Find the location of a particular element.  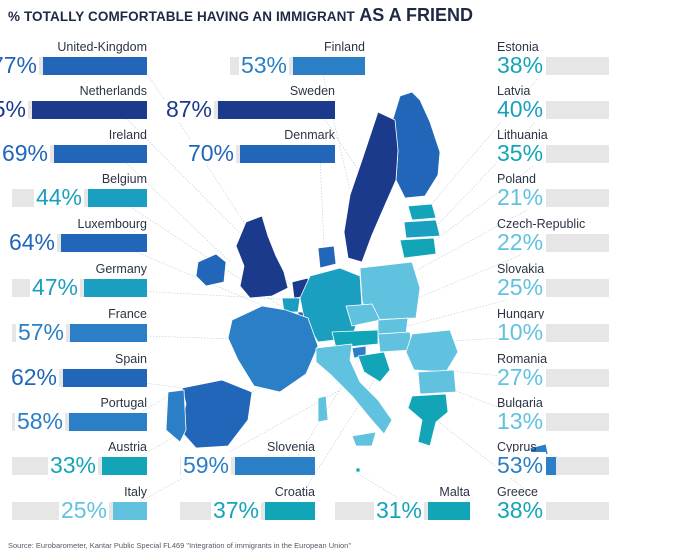

value-label-poland: 21% is located at coordinates (522, 197).